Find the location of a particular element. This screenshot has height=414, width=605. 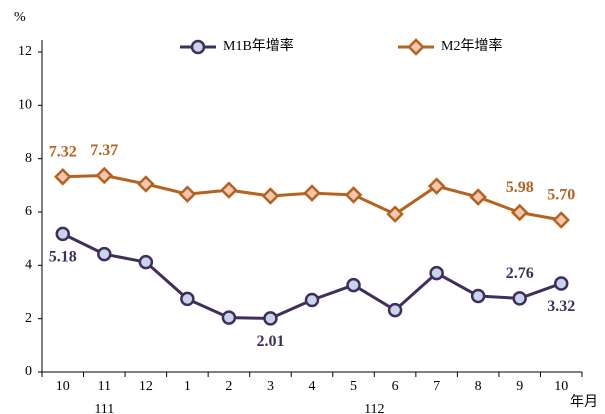

y-tick-label: 4 is located at coordinates (28, 265).